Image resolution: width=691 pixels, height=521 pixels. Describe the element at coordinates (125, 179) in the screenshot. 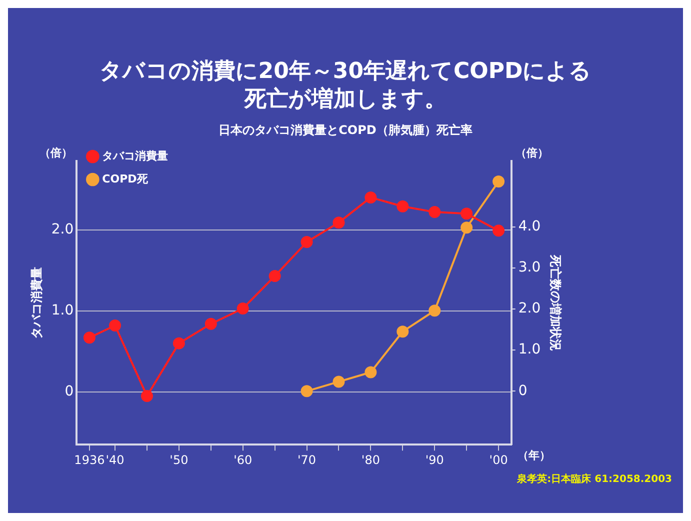

I see `legend-label: COPD死` at that location.